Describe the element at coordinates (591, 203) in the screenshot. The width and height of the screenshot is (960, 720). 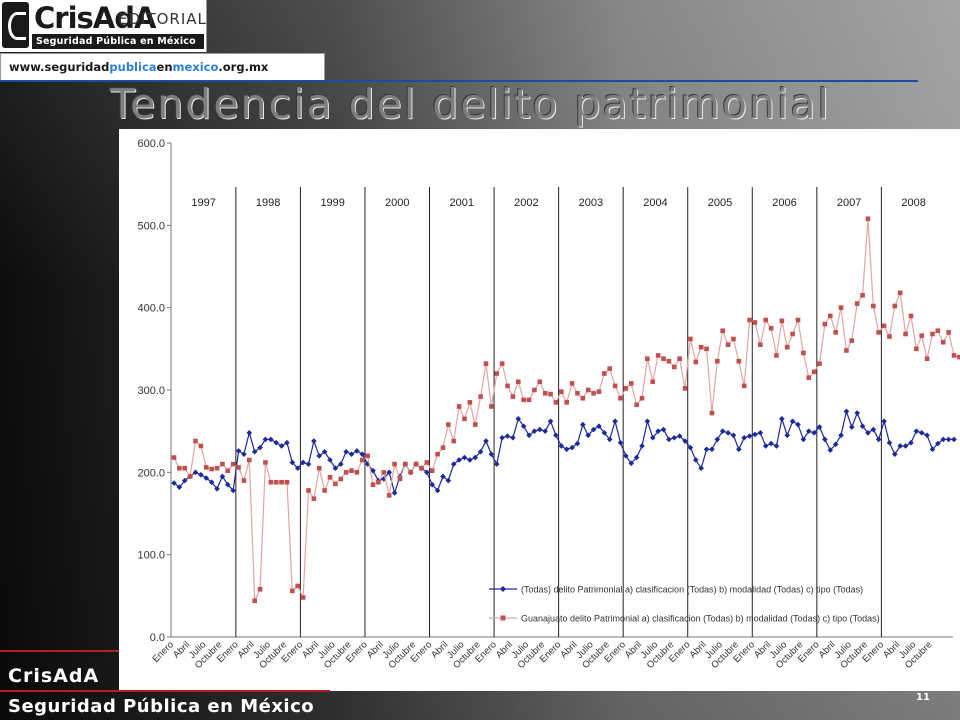
I see `year-label: 2003` at that location.